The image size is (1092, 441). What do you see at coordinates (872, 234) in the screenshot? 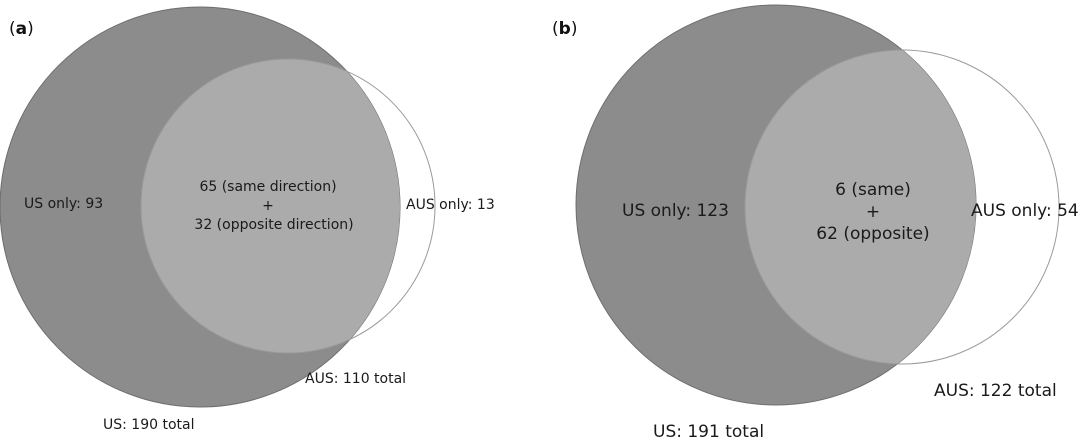
I see `overlap-opposite-label-b: 62 (opposite)` at bounding box center [872, 234].